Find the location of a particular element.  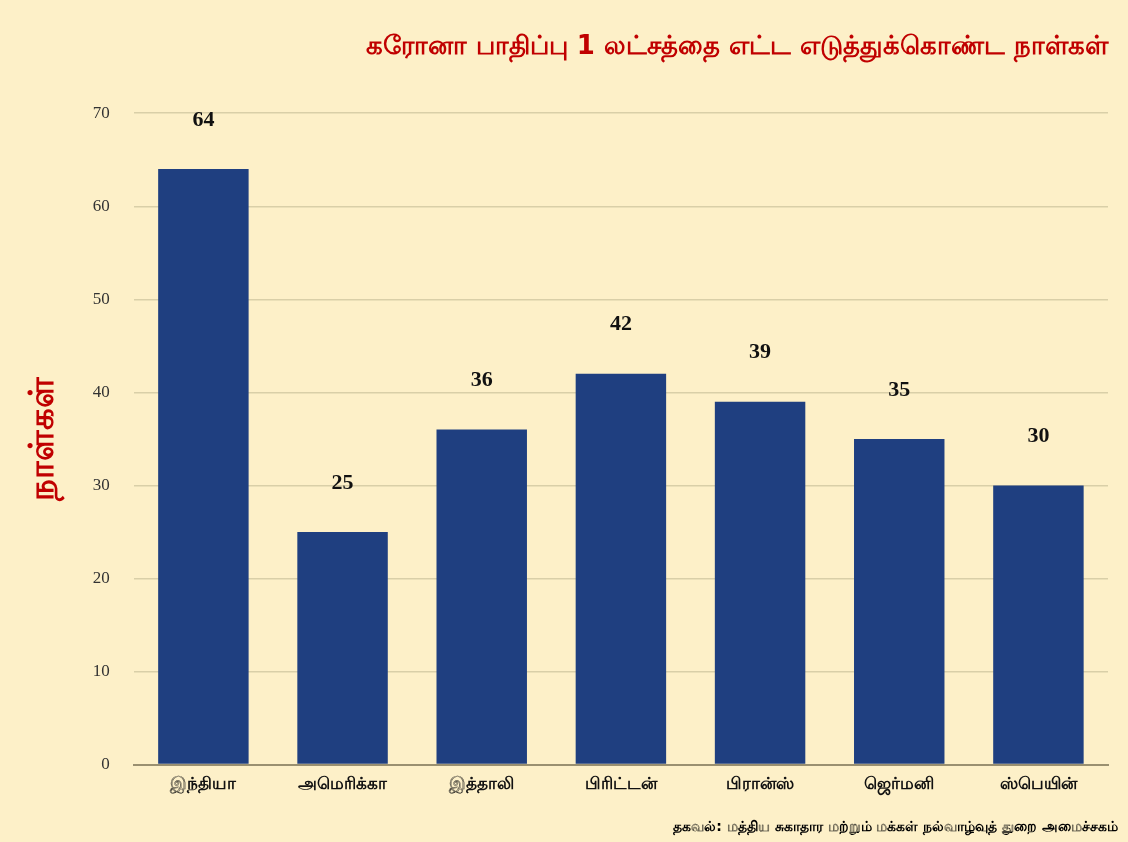

y-tick-label: 70 is located at coordinates (101, 112).